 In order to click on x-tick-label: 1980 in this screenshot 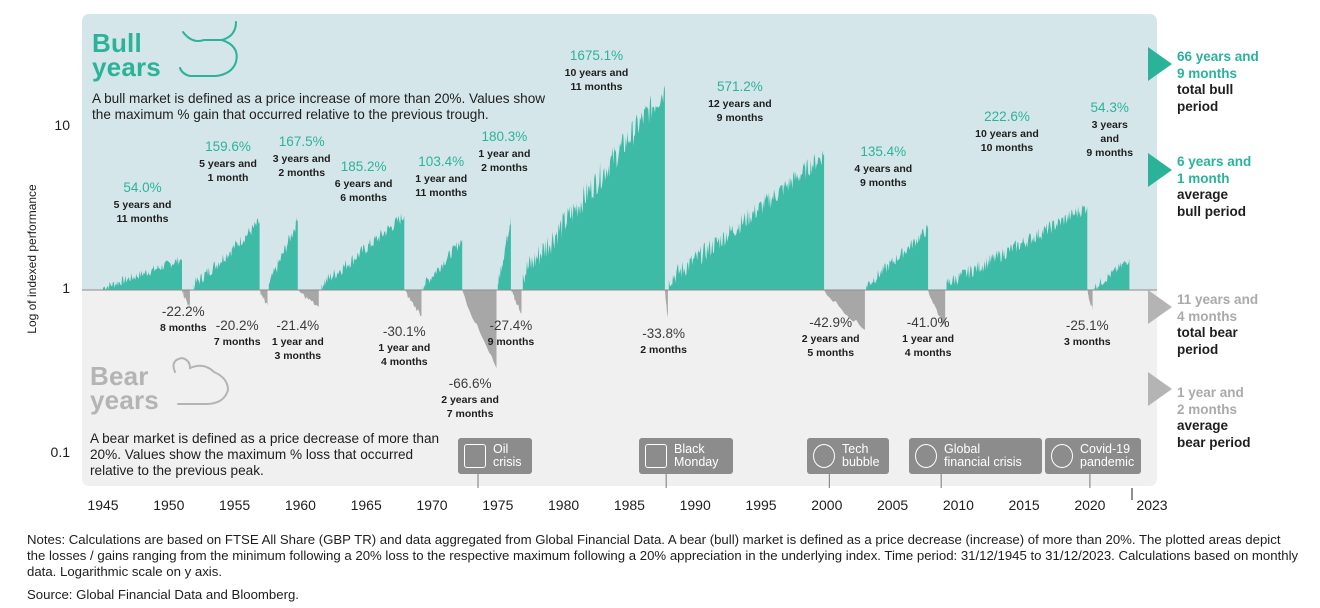, I will do `click(563, 505)`.